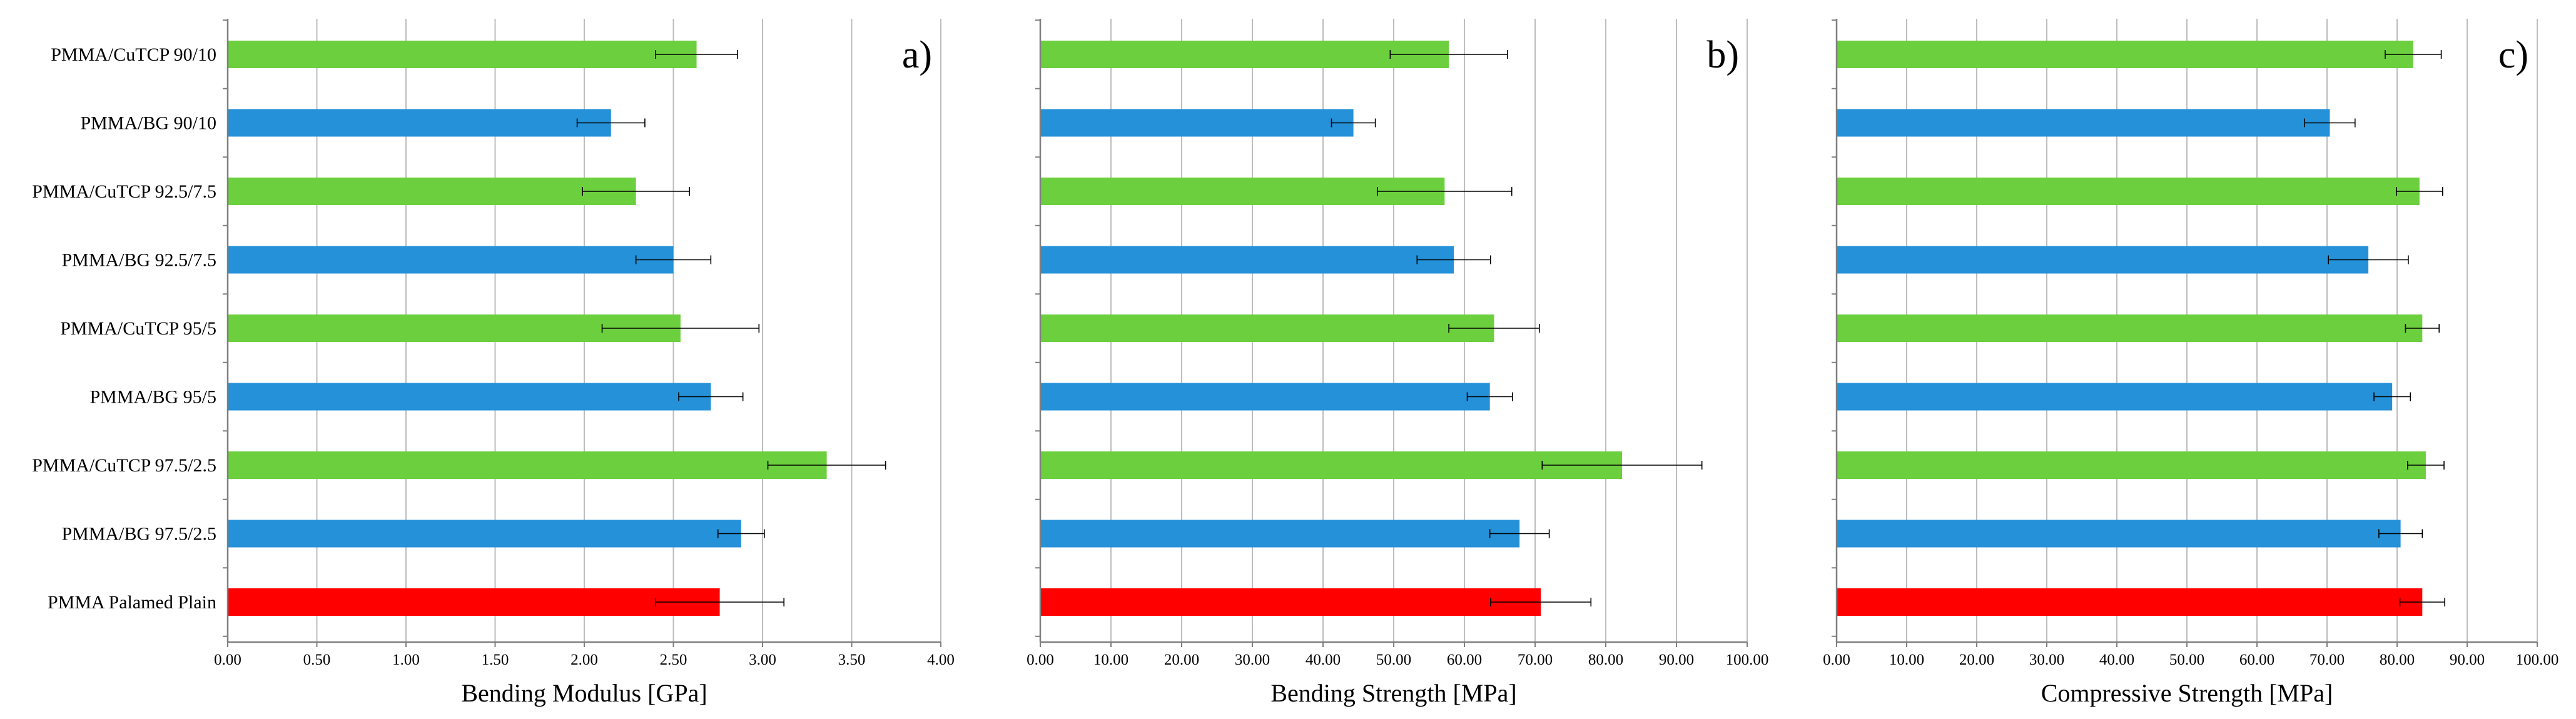 The width and height of the screenshot is (2576, 719). I want to click on category-label: PMMA/CuTCP 97.5/2.5, so click(124, 465).